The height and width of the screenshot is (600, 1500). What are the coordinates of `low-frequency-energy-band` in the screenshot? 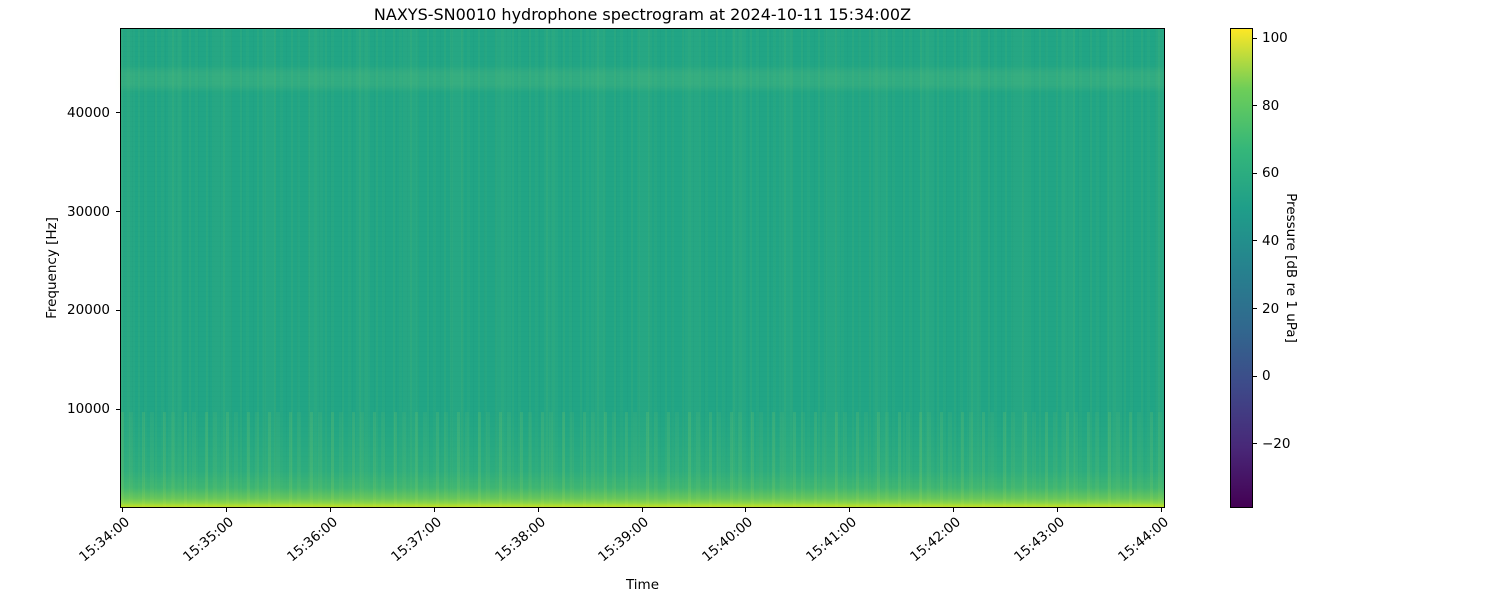 It's located at (642, 459).